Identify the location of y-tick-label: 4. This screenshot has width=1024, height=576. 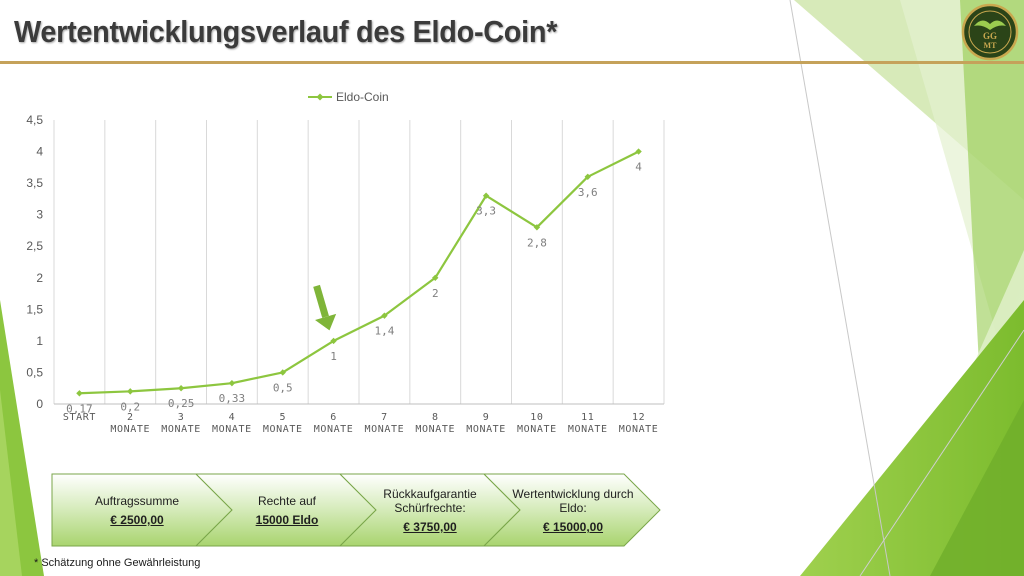
(39, 152).